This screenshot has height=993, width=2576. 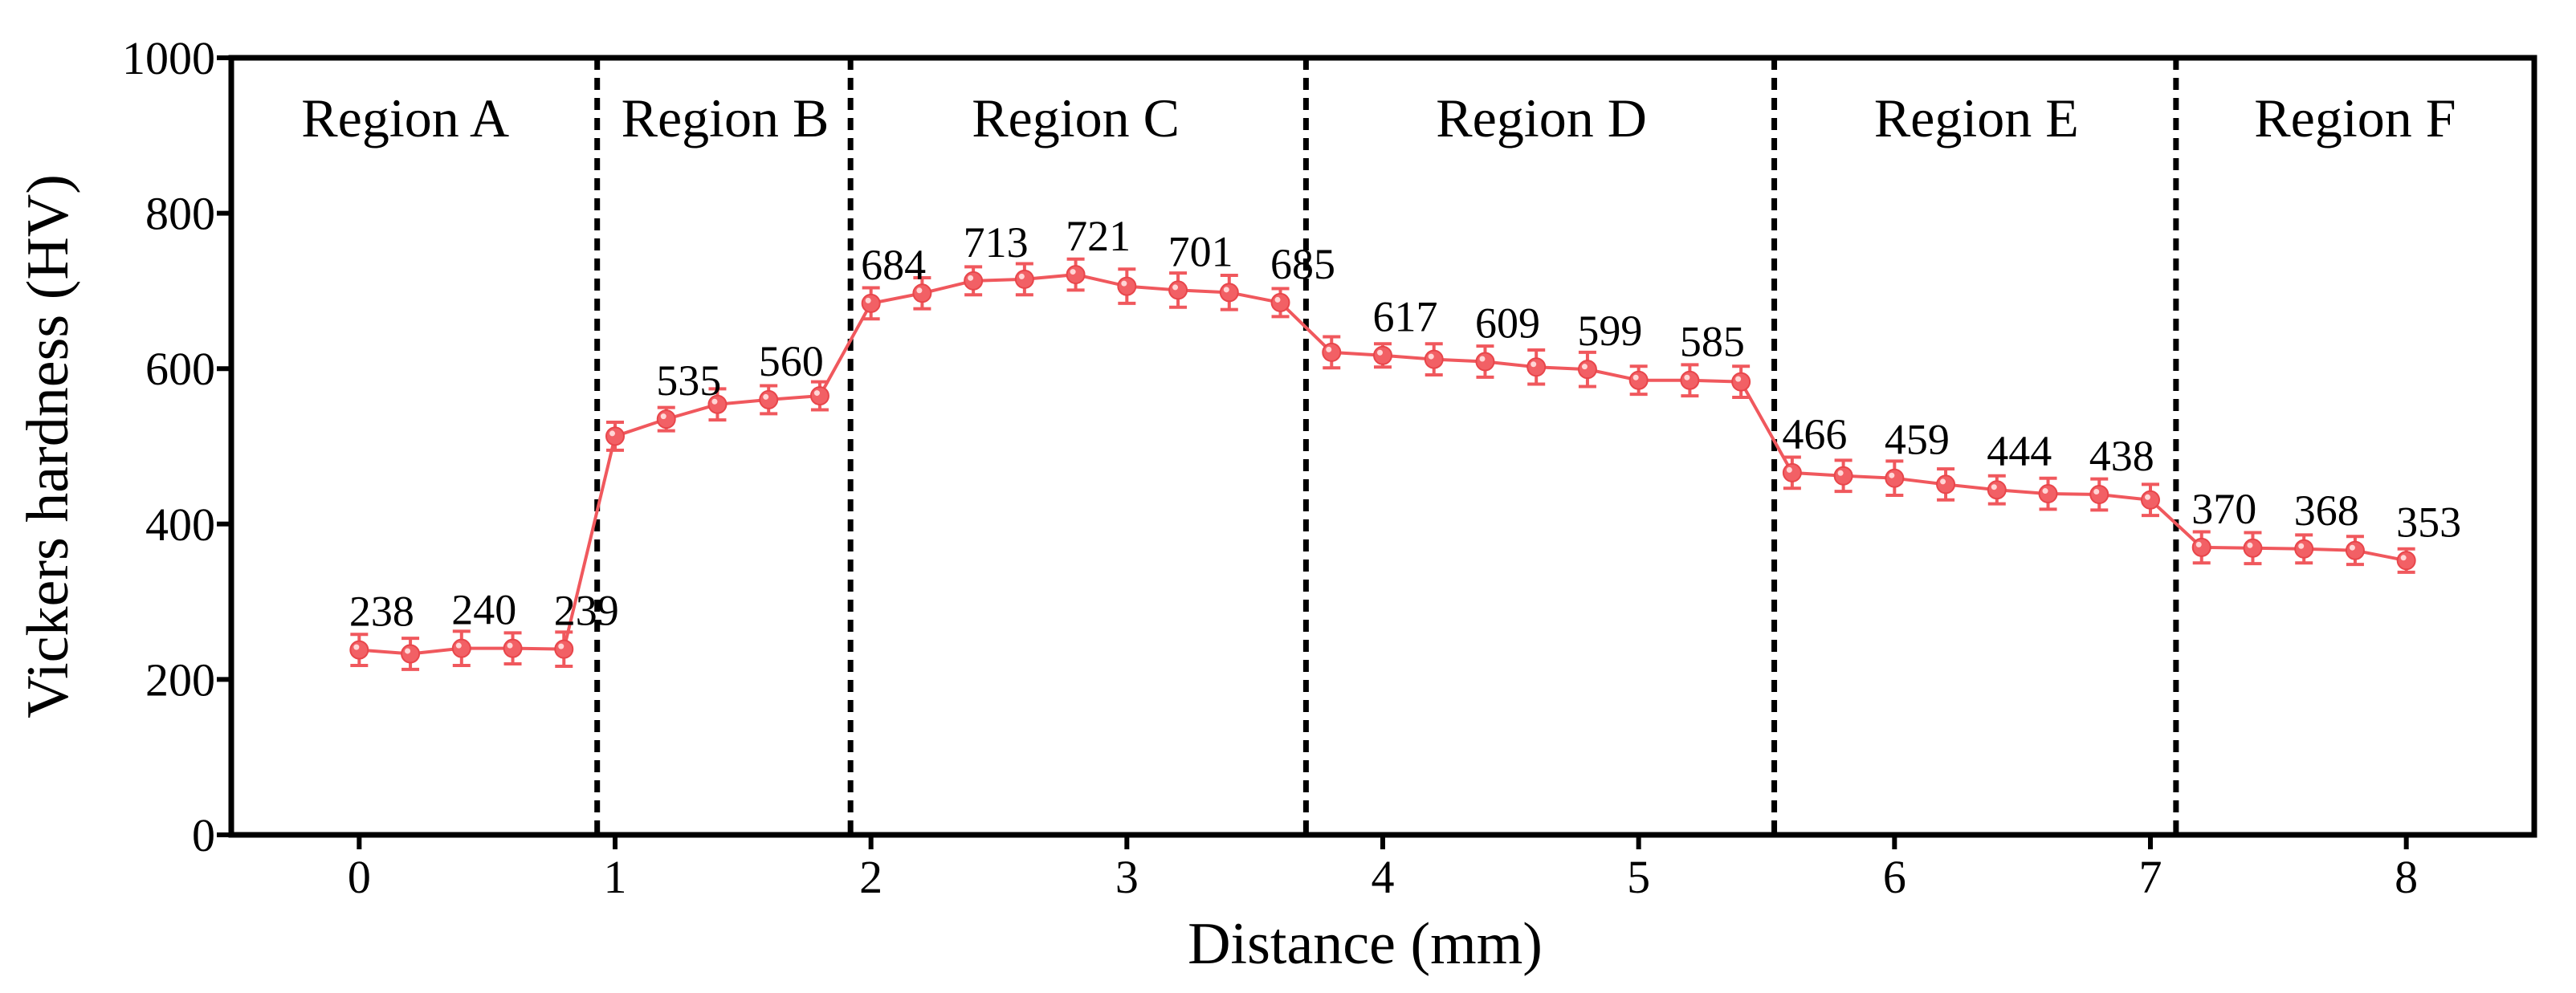 I want to click on x-tick-label: 7, so click(x=2150, y=877).